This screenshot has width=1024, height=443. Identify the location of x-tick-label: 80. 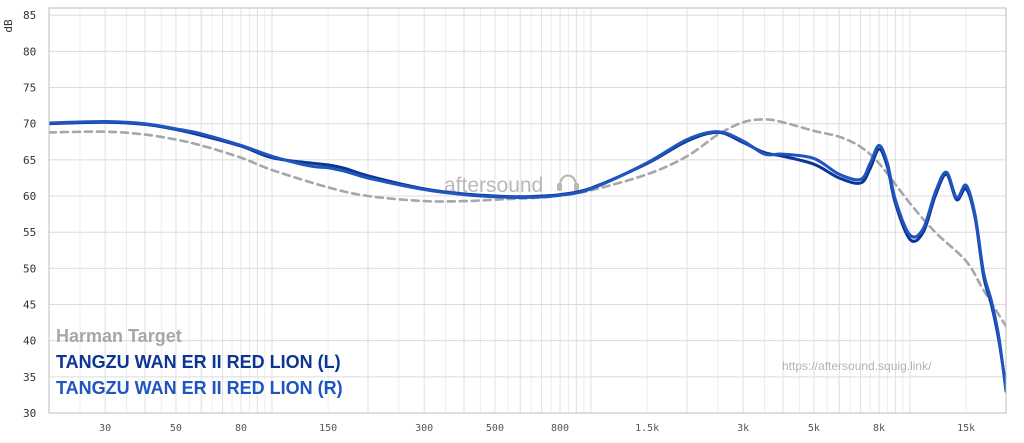
(241, 428).